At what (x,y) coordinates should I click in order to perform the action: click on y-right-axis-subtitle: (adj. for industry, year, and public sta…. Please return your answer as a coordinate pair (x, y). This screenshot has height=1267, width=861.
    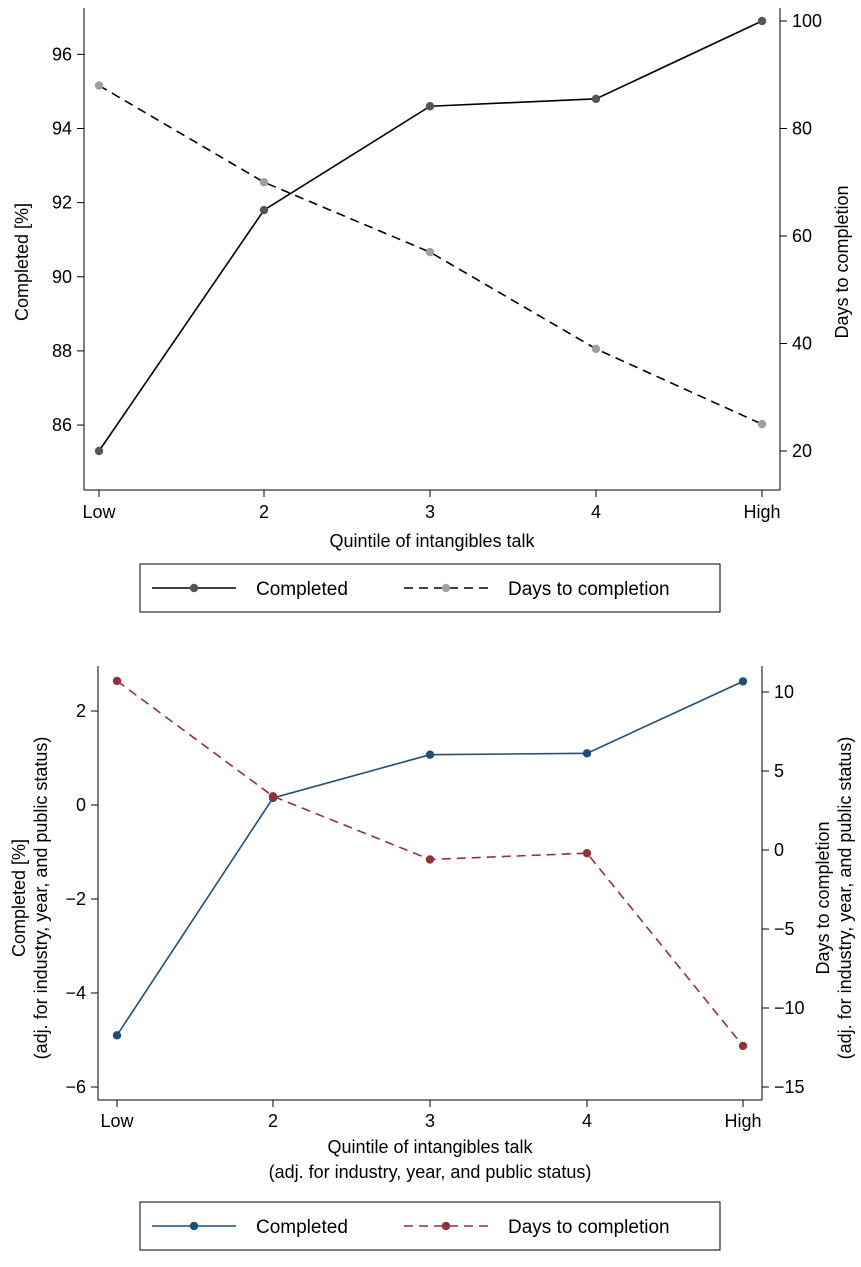
    Looking at the image, I should click on (845, 898).